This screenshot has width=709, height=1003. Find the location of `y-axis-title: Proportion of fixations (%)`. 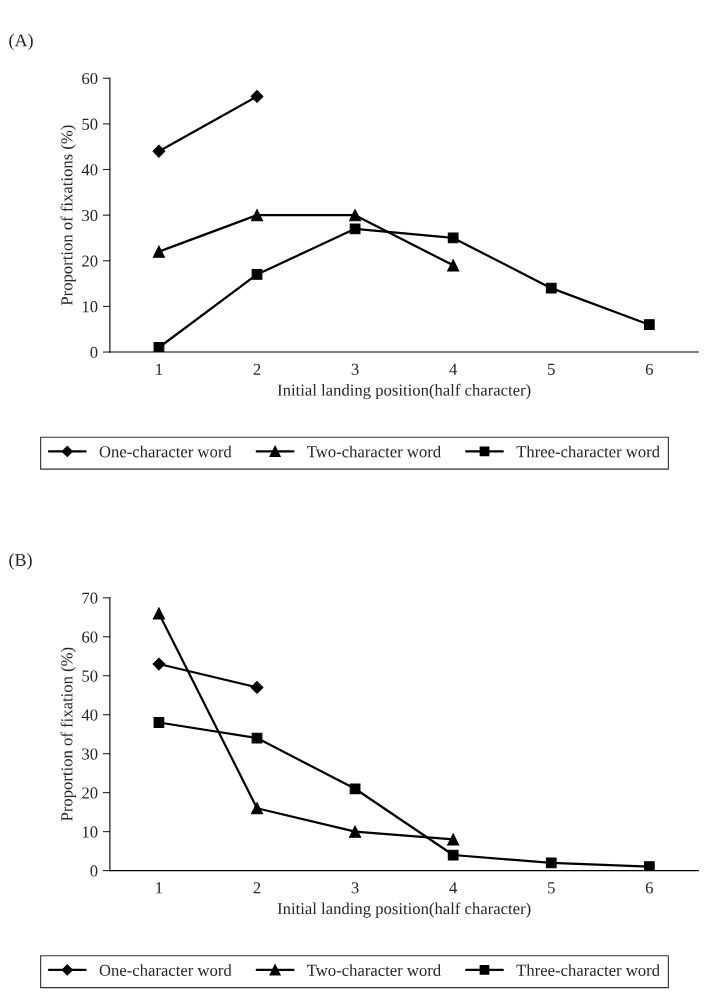

y-axis-title: Proportion of fixations (%) is located at coordinates (68, 215).